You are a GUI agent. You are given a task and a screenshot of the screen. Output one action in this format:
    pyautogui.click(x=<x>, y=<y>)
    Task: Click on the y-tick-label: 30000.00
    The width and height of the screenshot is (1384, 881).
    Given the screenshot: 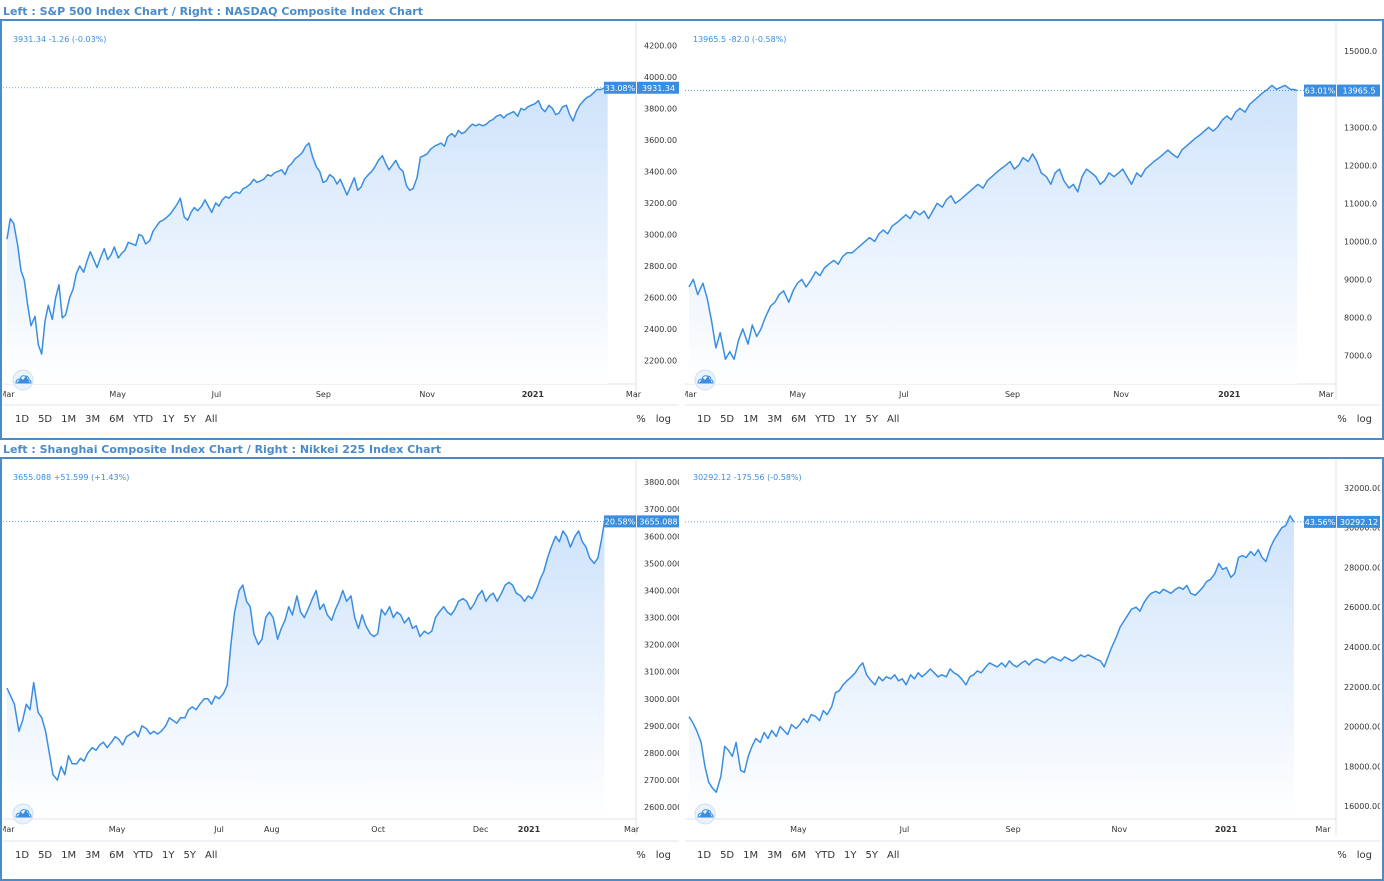 What is the action you would take?
    pyautogui.click(x=1362, y=528)
    